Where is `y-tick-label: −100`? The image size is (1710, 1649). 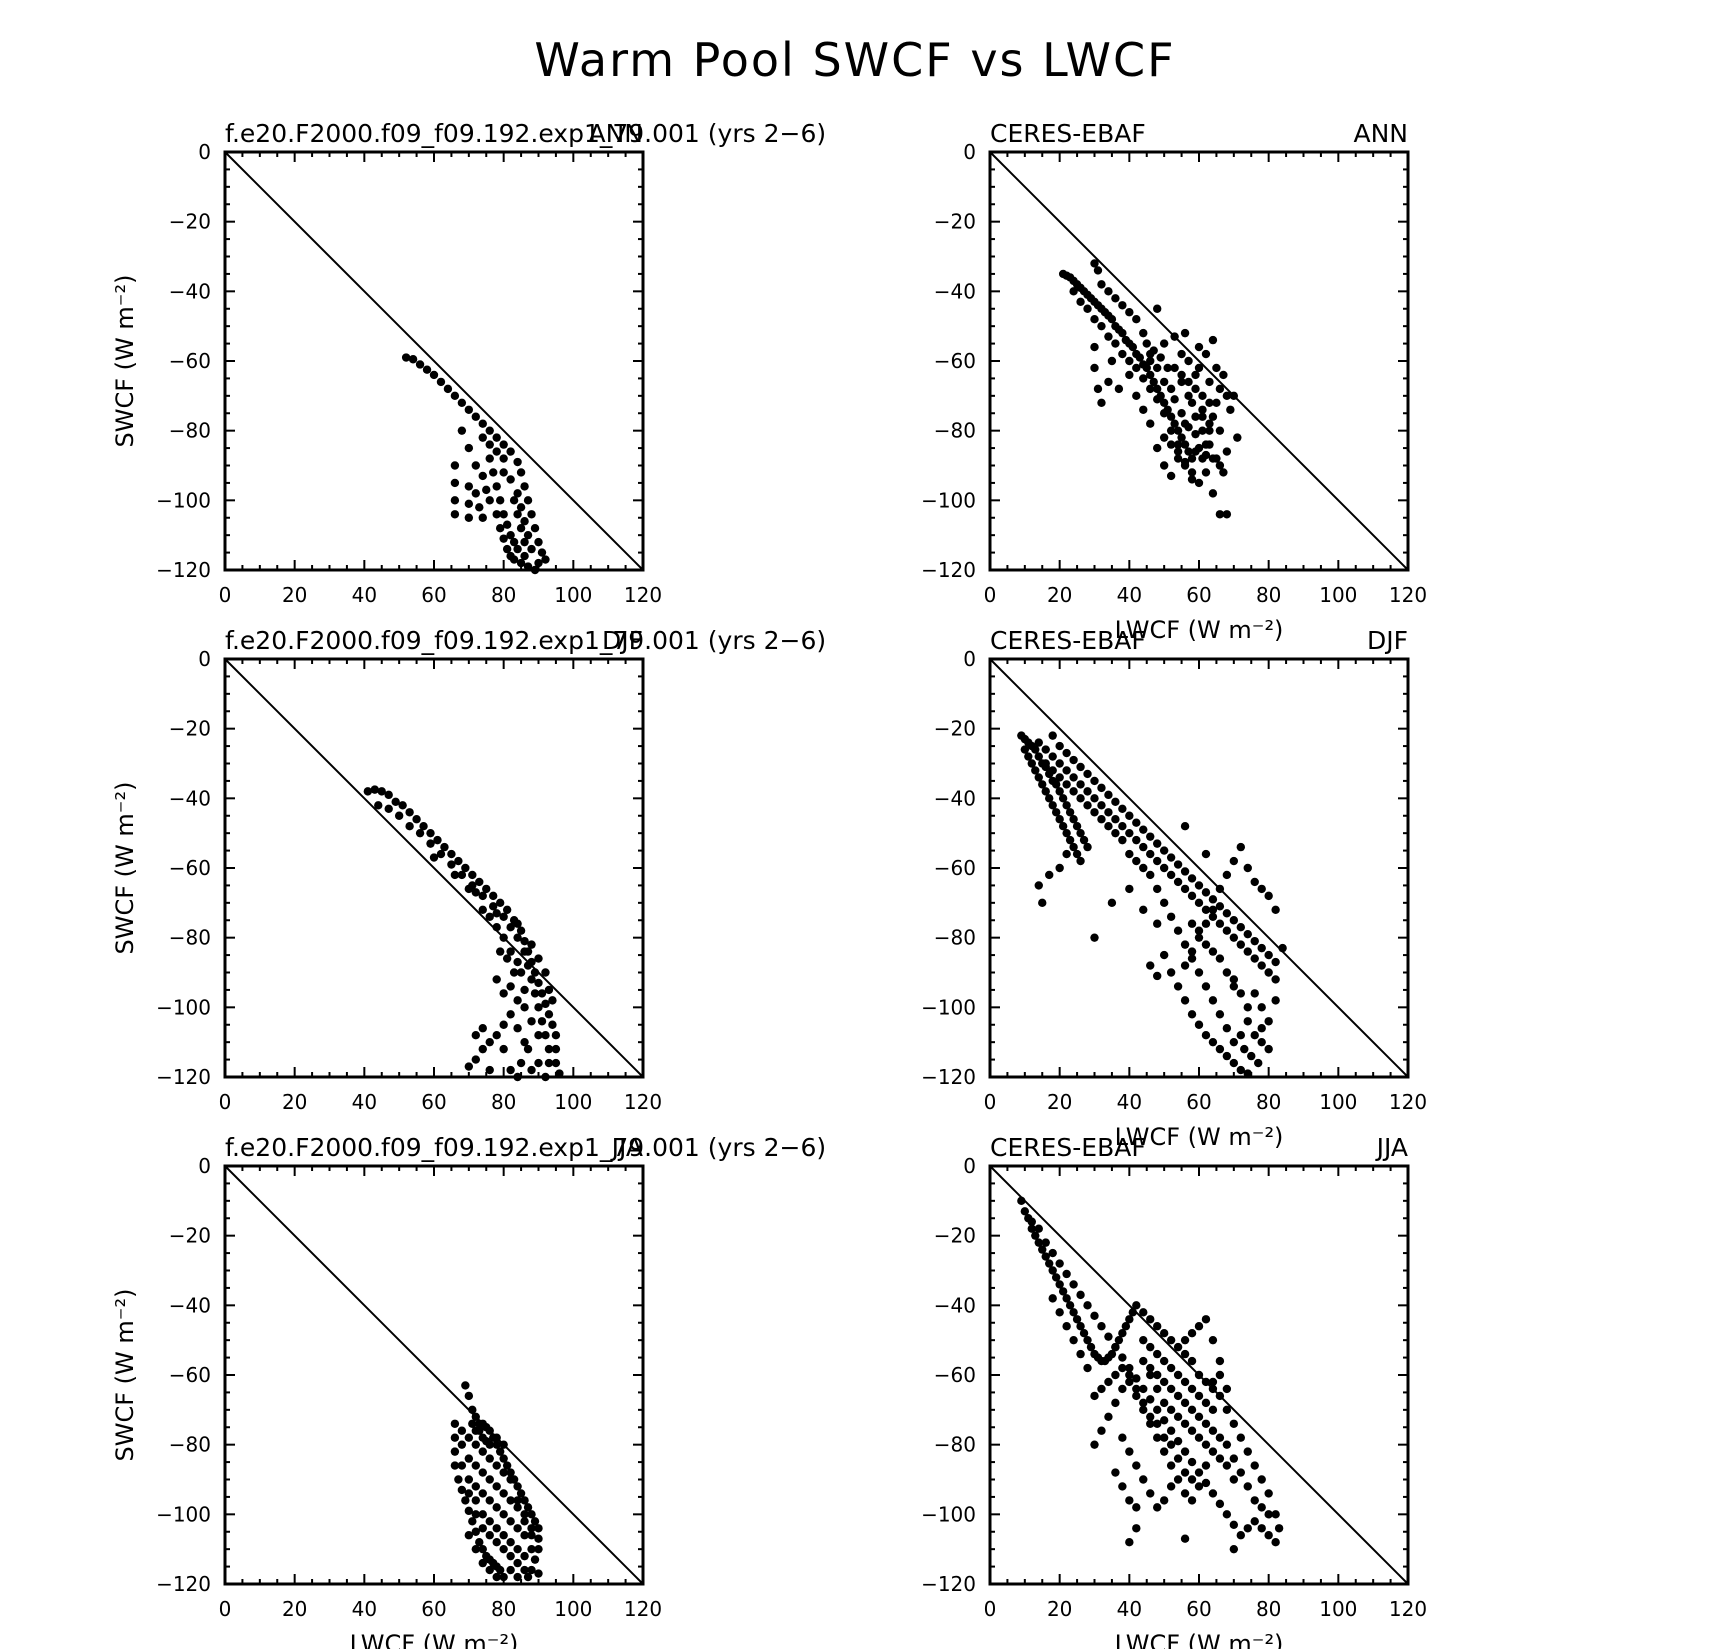 y-tick-label: −100 is located at coordinates (948, 1007).